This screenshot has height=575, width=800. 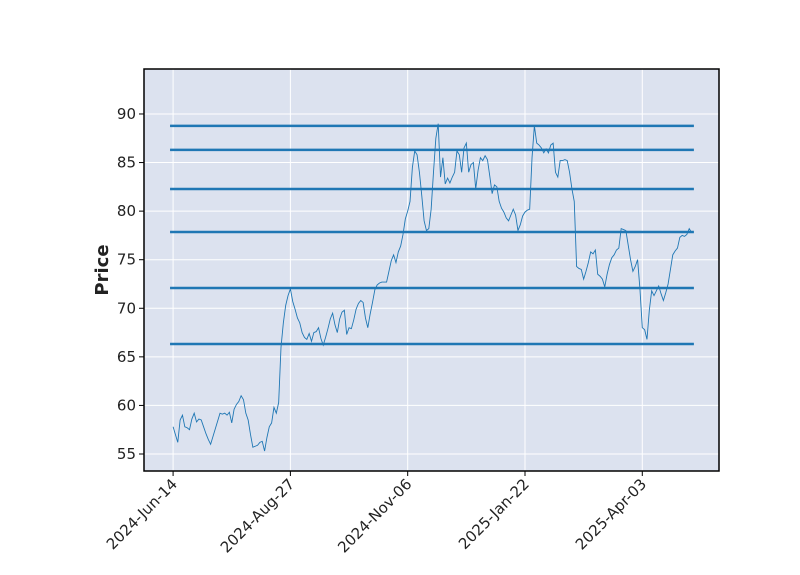 I want to click on x-tick-label: 2024-Aug-27, so click(x=257, y=515).